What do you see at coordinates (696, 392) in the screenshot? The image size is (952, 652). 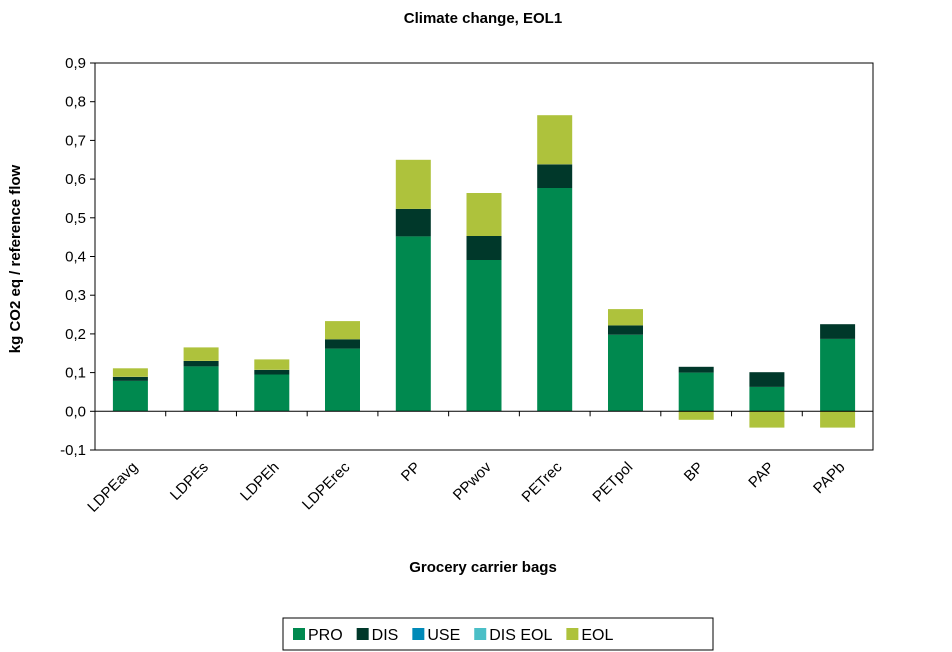 I see `bar-BP-pro` at bounding box center [696, 392].